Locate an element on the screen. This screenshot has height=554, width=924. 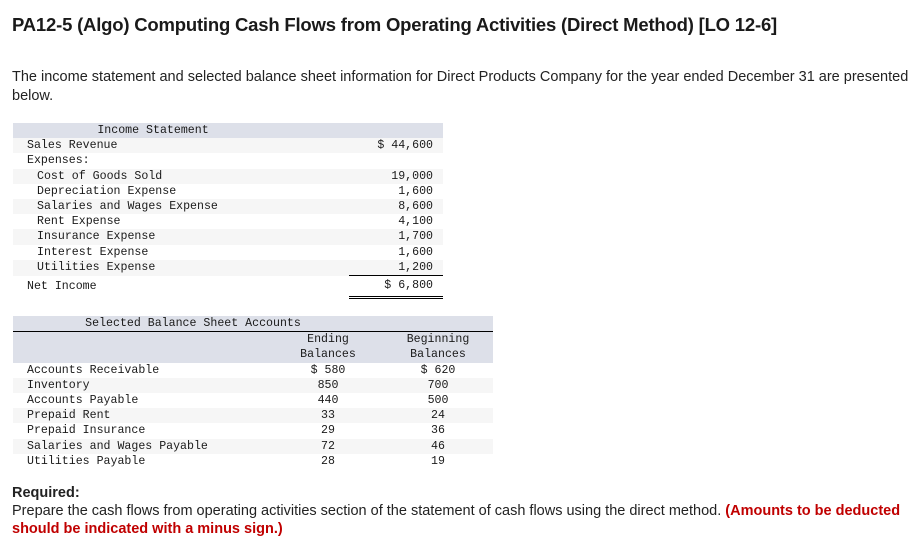
beginning-balances-header: Balances is located at coordinates (438, 355).